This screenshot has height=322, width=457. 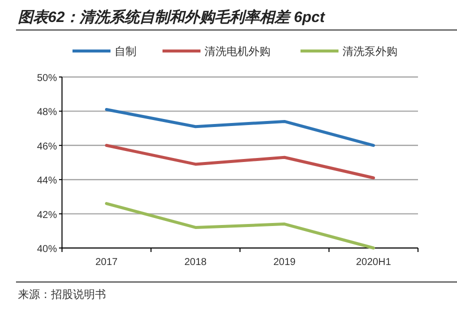 I want to click on x-tick-label: 2019, so click(x=284, y=262).